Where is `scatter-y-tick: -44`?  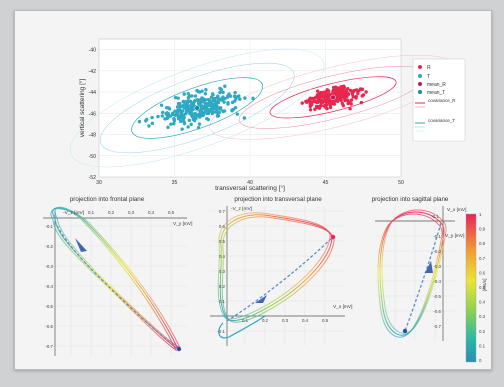
scatter-y-tick: -44 is located at coordinates (93, 93).